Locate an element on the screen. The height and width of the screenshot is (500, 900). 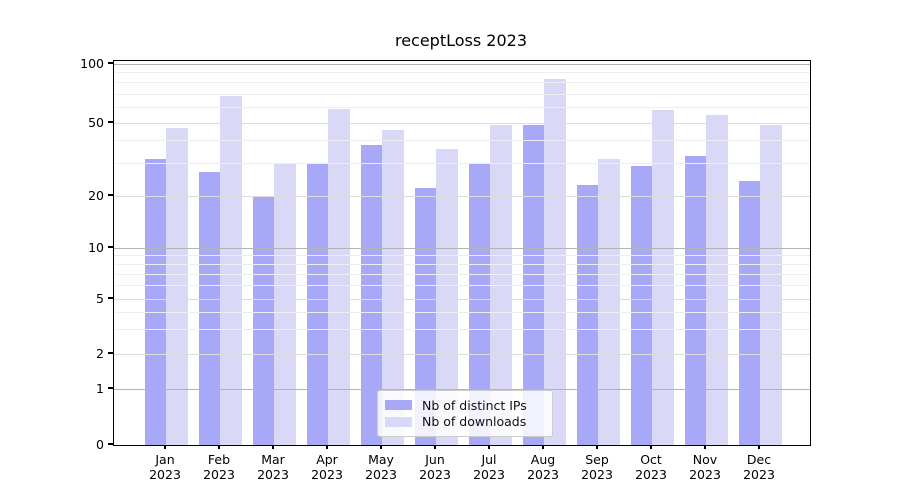
bar-distinct-ips-aug is located at coordinates (533, 284).